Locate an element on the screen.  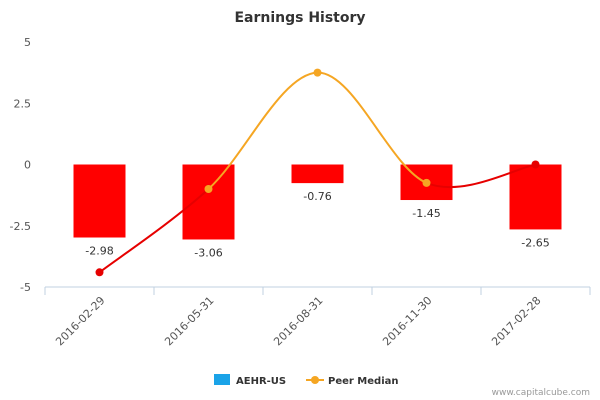
x-tick-label: 2016-02-29 is located at coordinates (80, 321).